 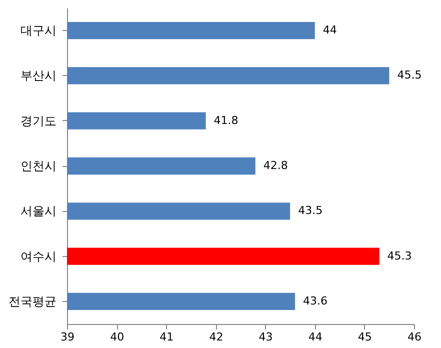 What do you see at coordinates (38, 211) in the screenshot?
I see `y-tick-label: 서울시` at bounding box center [38, 211].